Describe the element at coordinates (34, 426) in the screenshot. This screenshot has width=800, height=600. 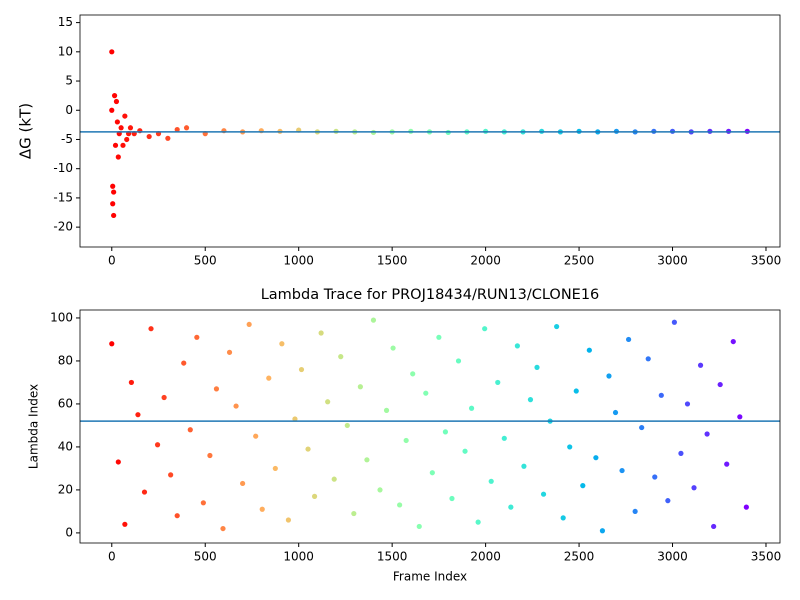
I see `y-axis-label: Lambda Index` at that location.